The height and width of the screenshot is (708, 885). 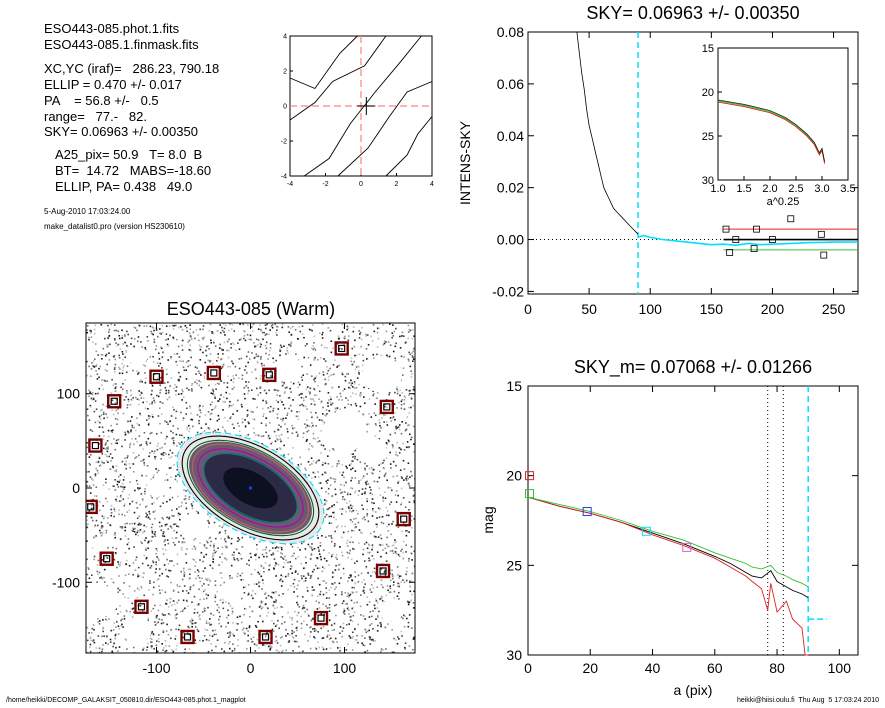 I want to click on contour-ytick-label: -2, so click(x=284, y=142).